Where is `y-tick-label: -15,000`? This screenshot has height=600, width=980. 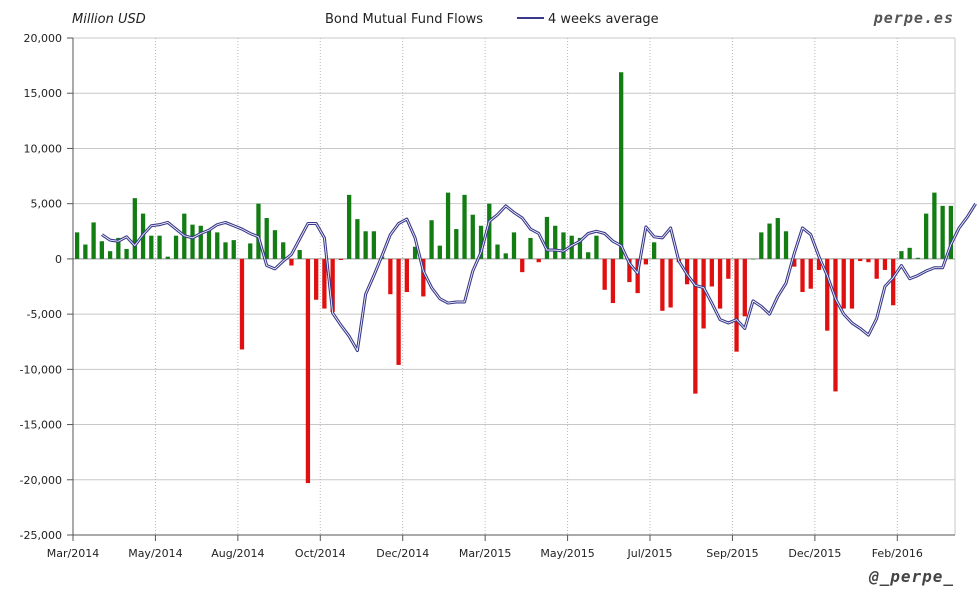
y-tick-label: -15,000 is located at coordinates (41, 425).